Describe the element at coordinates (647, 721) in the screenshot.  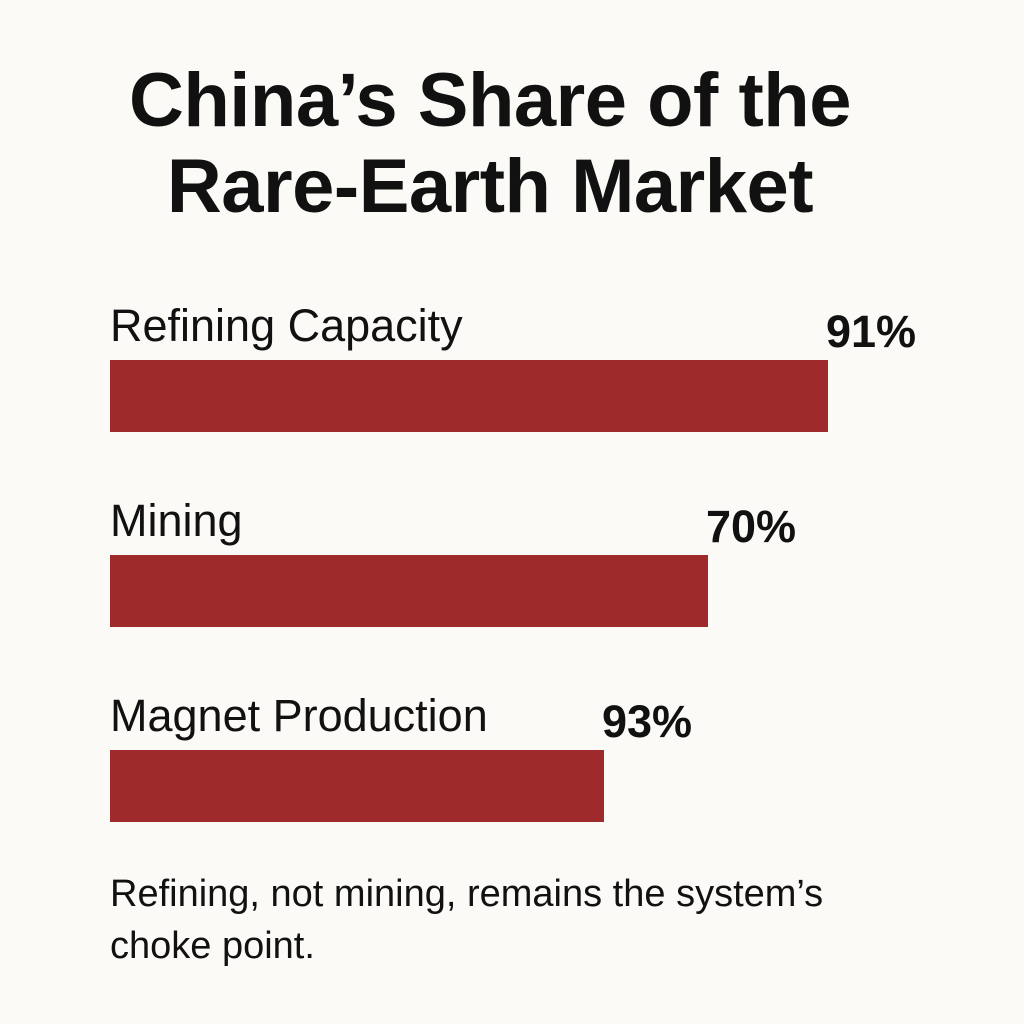
I see `value-label: 93%` at that location.